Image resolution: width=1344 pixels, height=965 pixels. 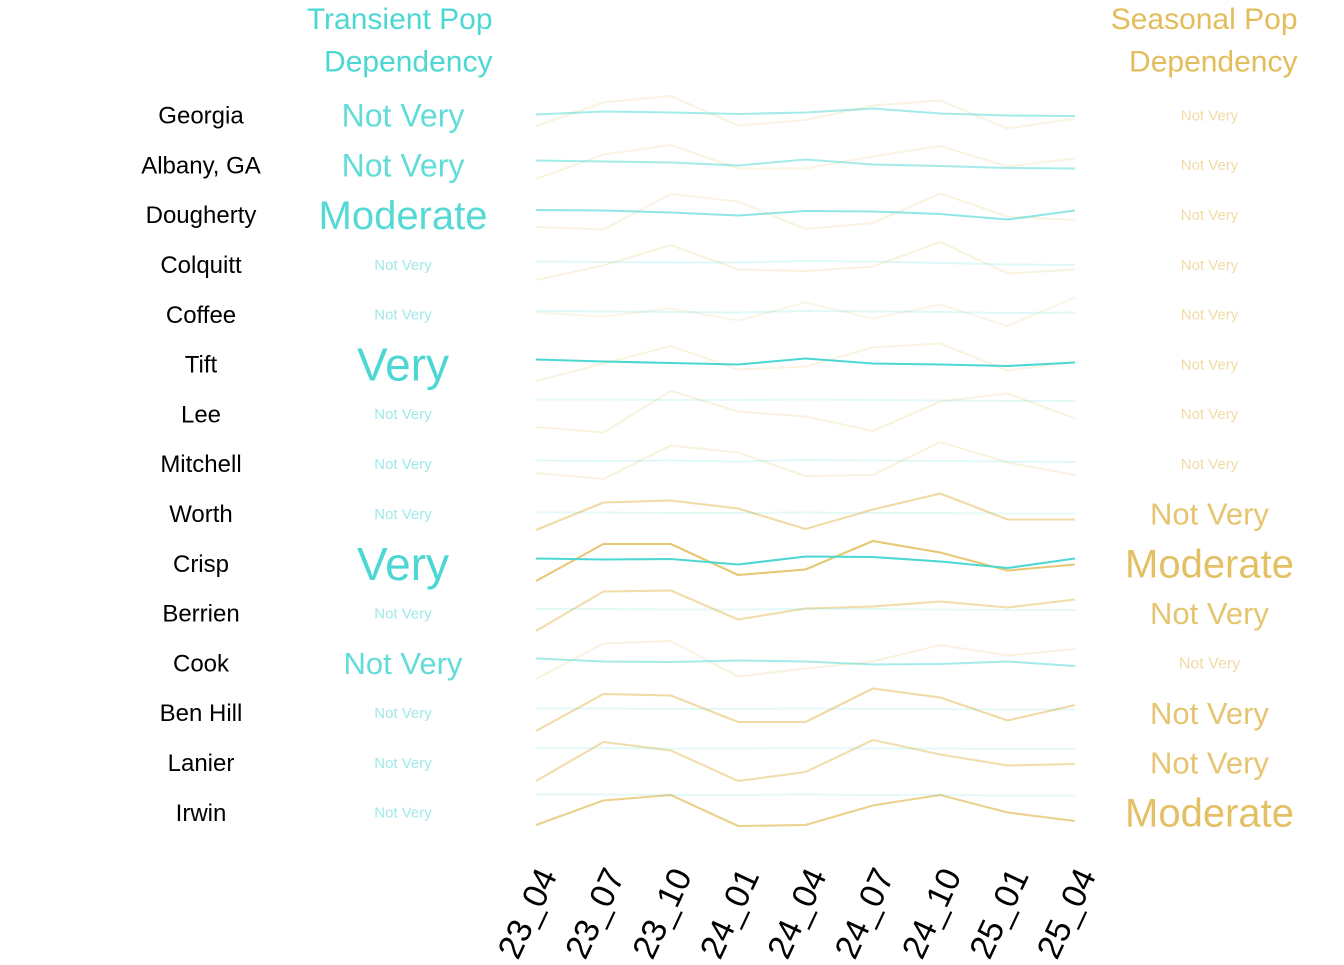 I want to click on svg-text: Lee, so click(x=201, y=414).